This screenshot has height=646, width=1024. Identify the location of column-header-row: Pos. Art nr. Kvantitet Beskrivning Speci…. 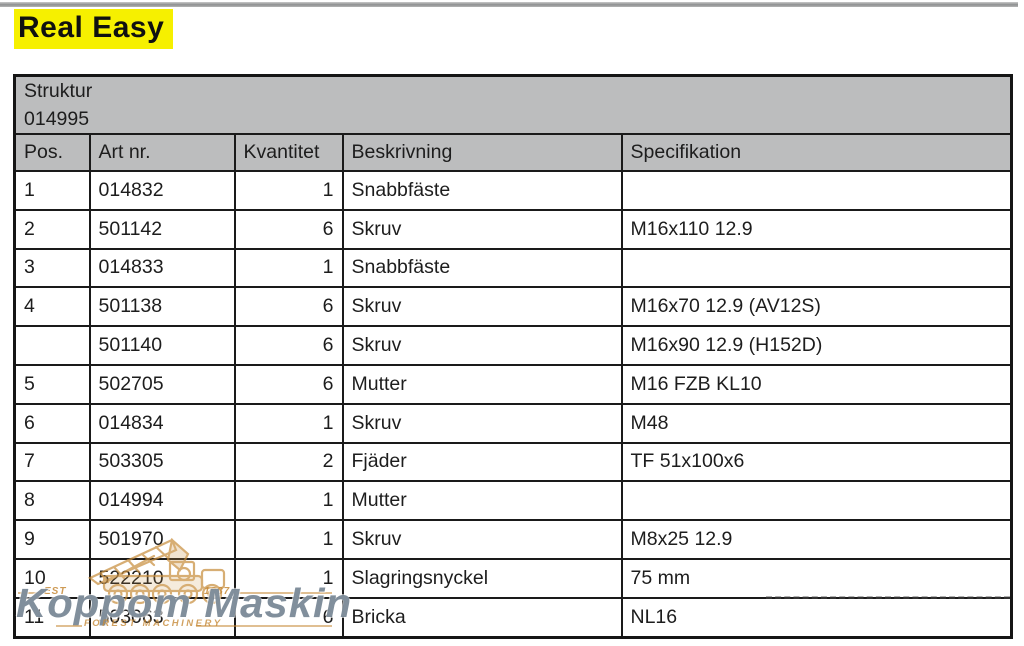
(513, 152).